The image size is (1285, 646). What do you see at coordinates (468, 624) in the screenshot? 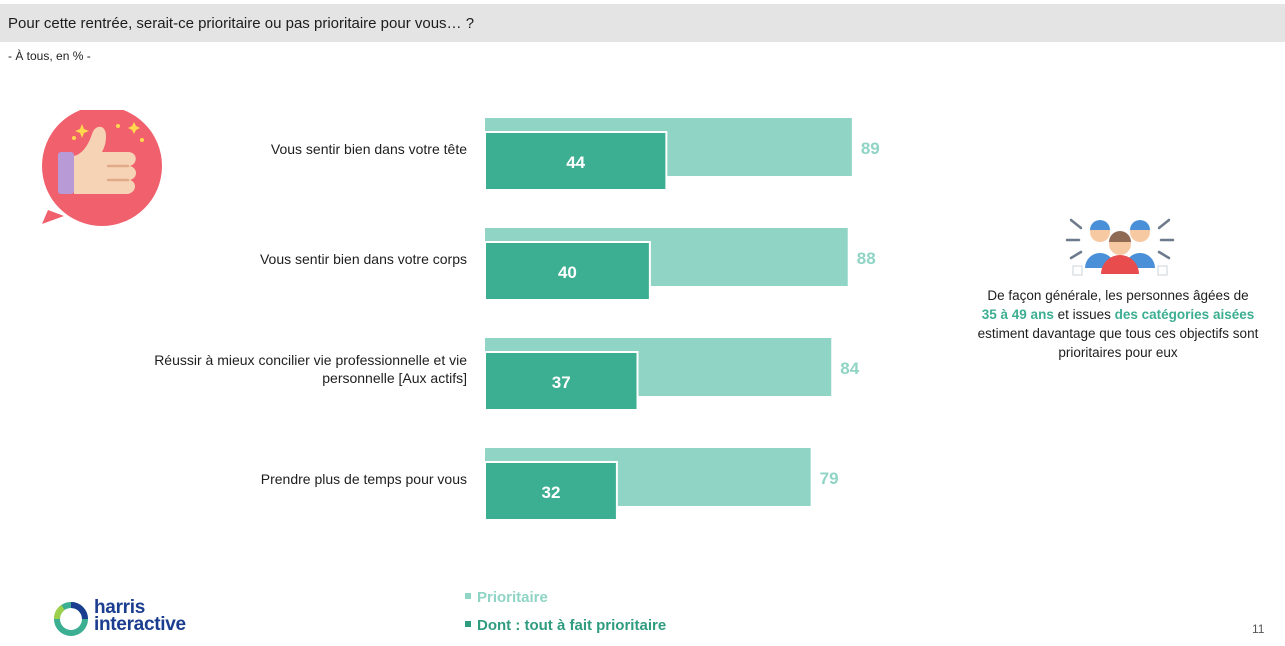
I see `legend-swatch-dark` at bounding box center [468, 624].